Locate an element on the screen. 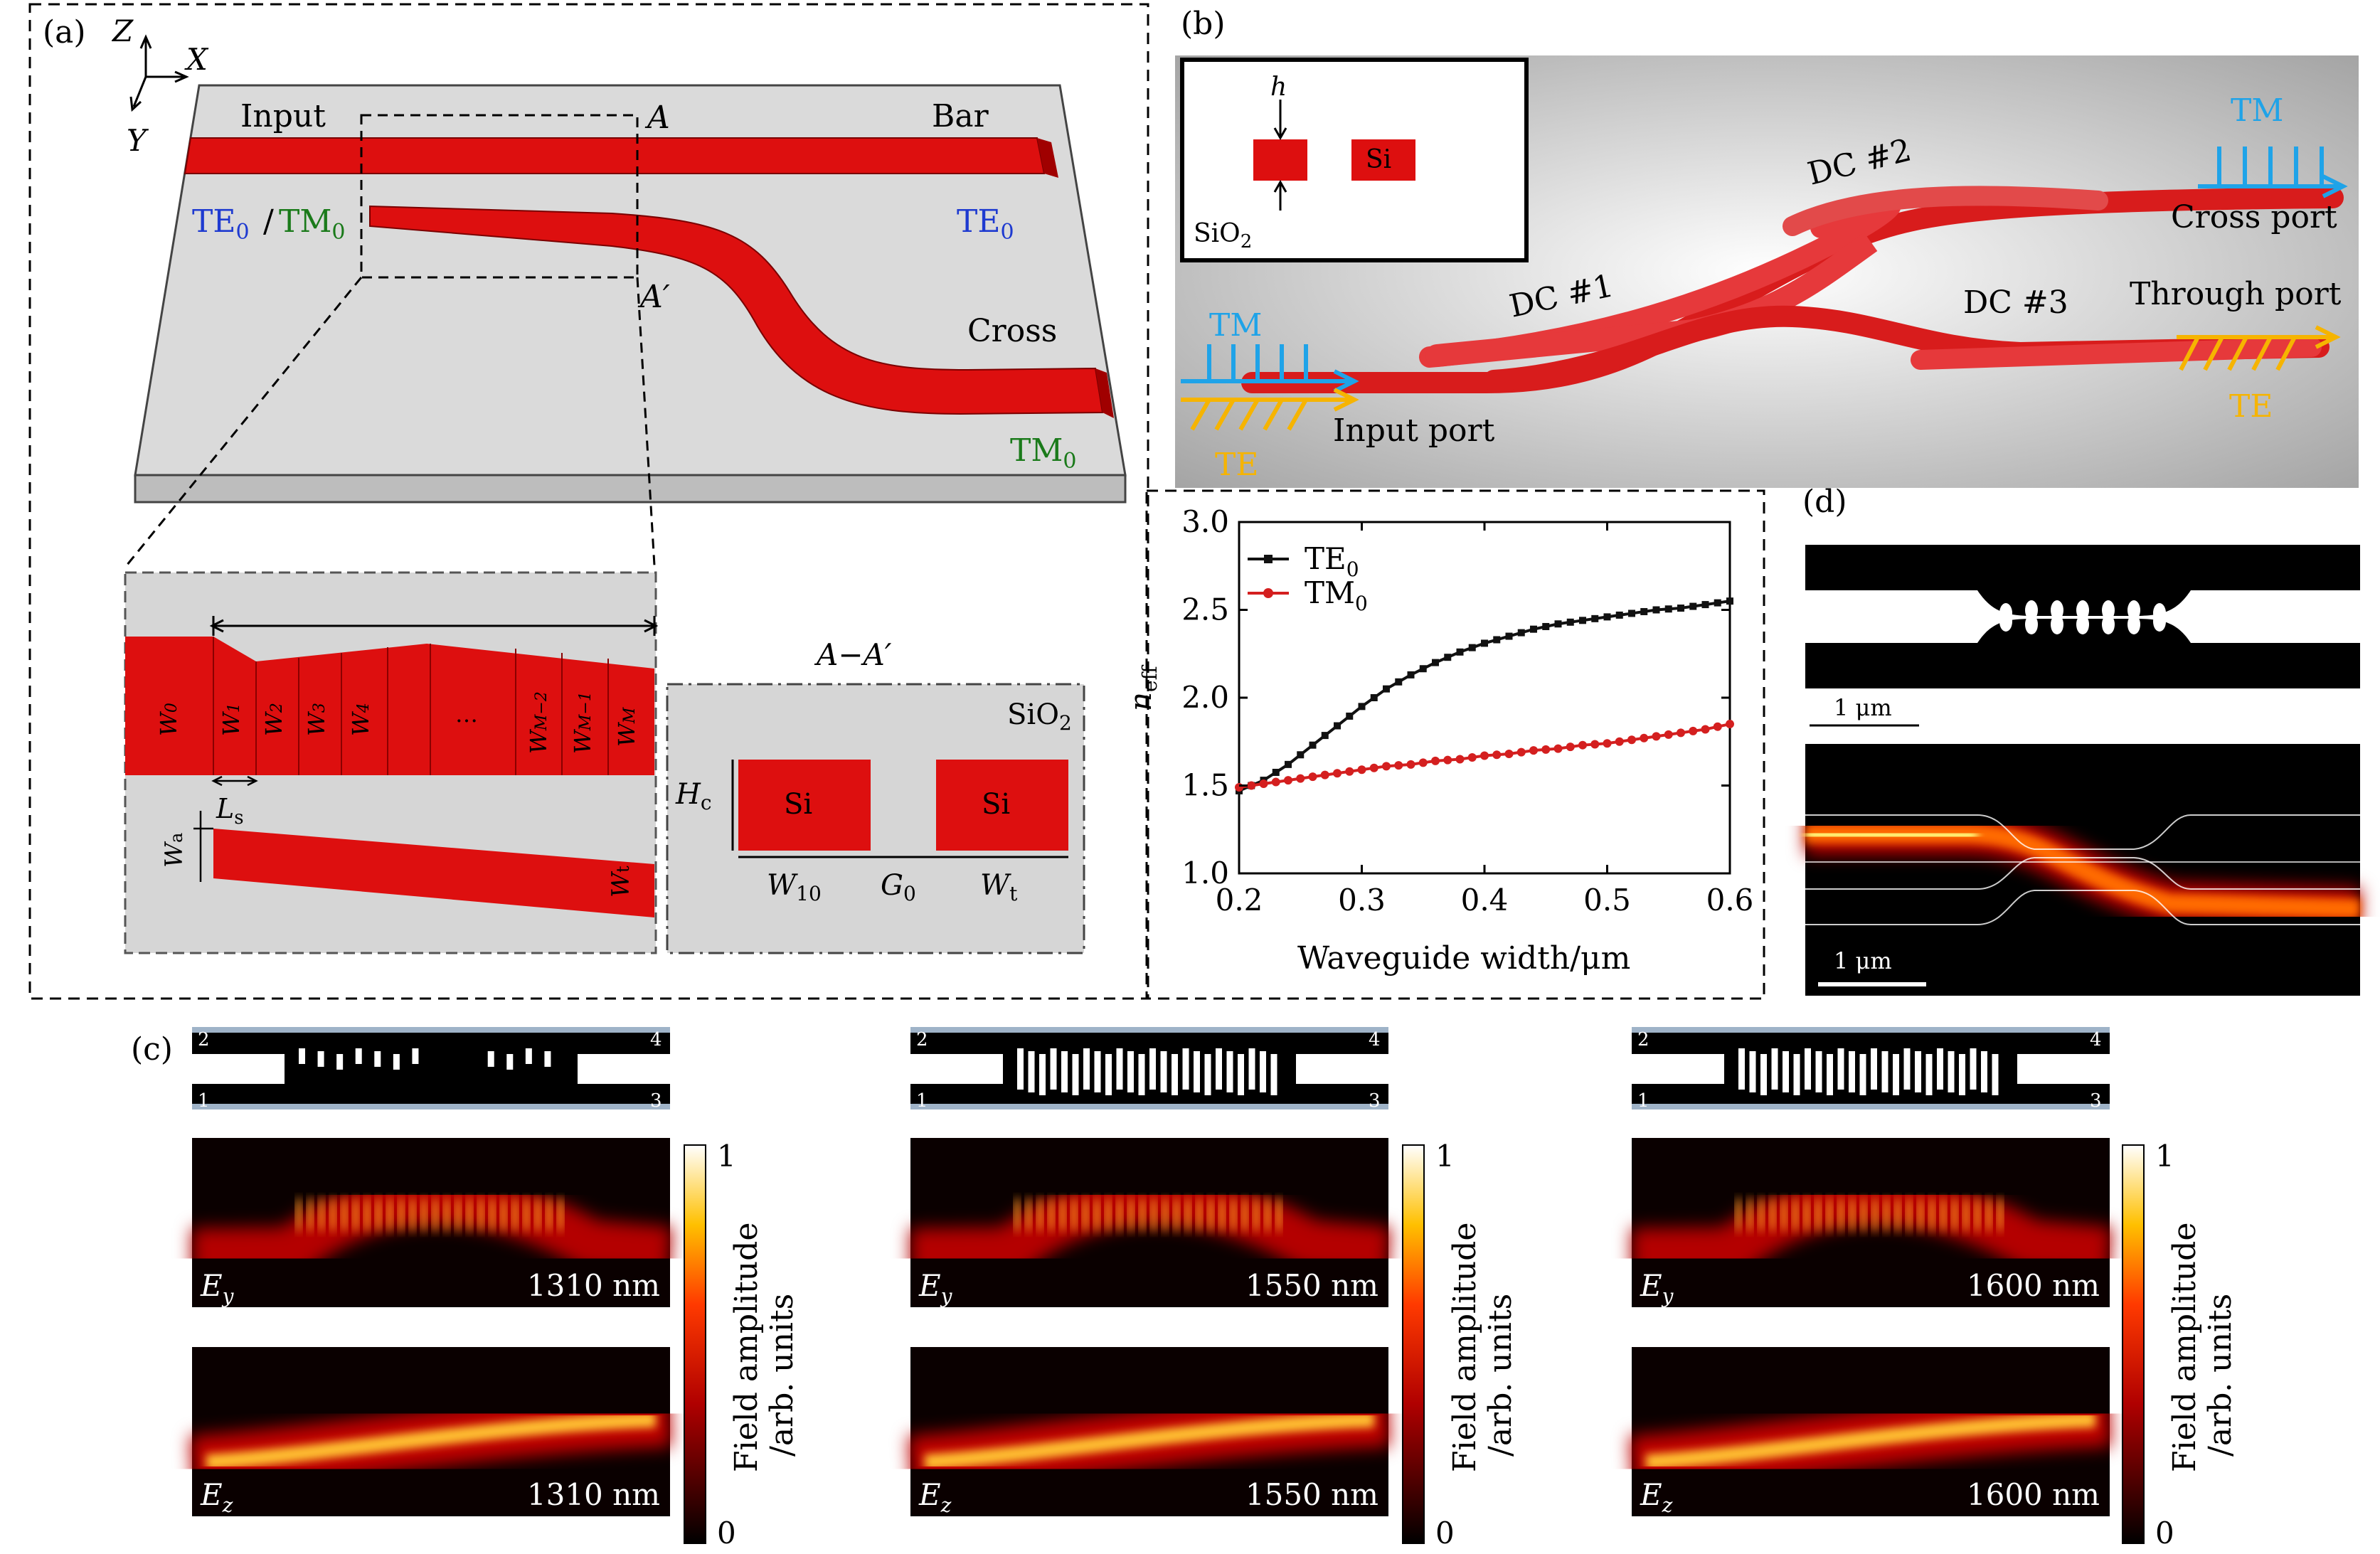  si-core-left is located at coordinates (804, 806).